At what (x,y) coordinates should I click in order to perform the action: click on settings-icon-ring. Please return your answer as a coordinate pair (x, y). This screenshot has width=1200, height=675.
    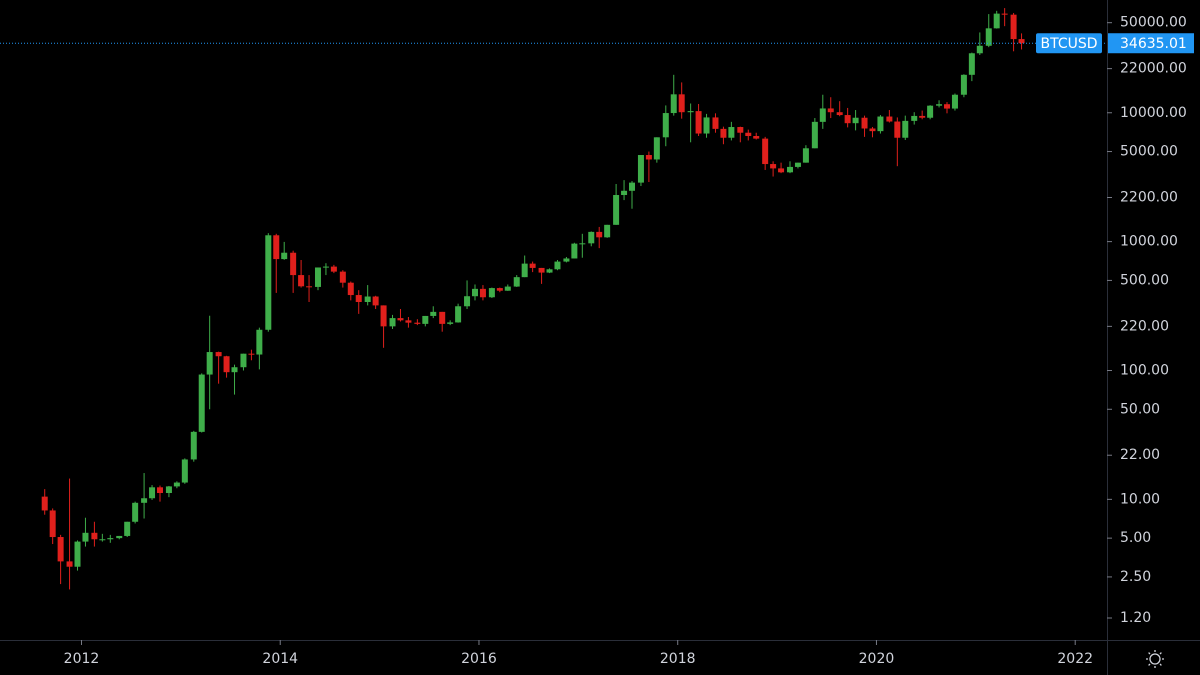
    Looking at the image, I should click on (1155, 659).